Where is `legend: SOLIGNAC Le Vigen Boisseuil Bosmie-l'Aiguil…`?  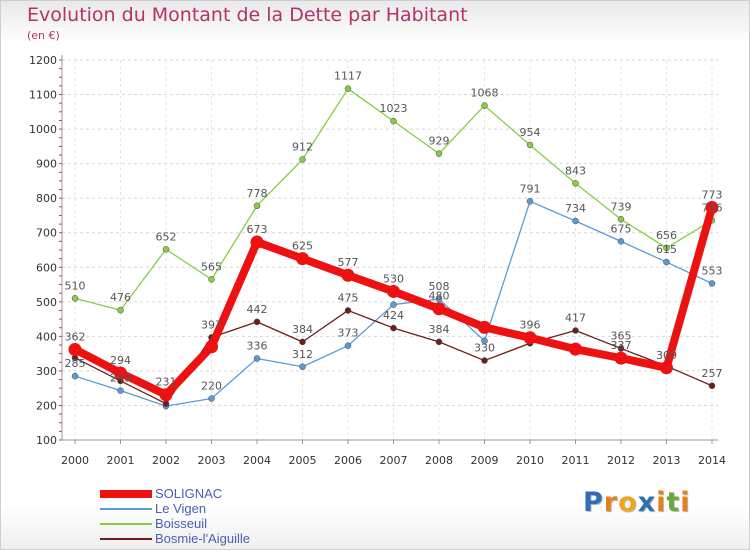
legend: SOLIGNAC Le Vigen Boisseuil Bosmie-l'Aiguil… is located at coordinates (200, 516).